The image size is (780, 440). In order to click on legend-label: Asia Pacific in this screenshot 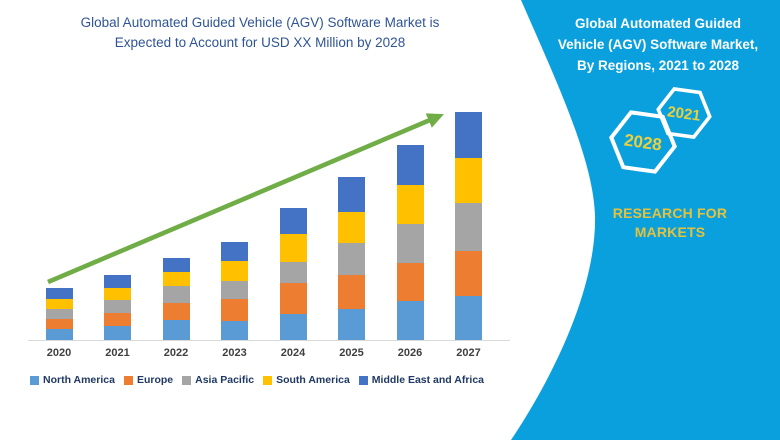, I will do `click(225, 380)`.